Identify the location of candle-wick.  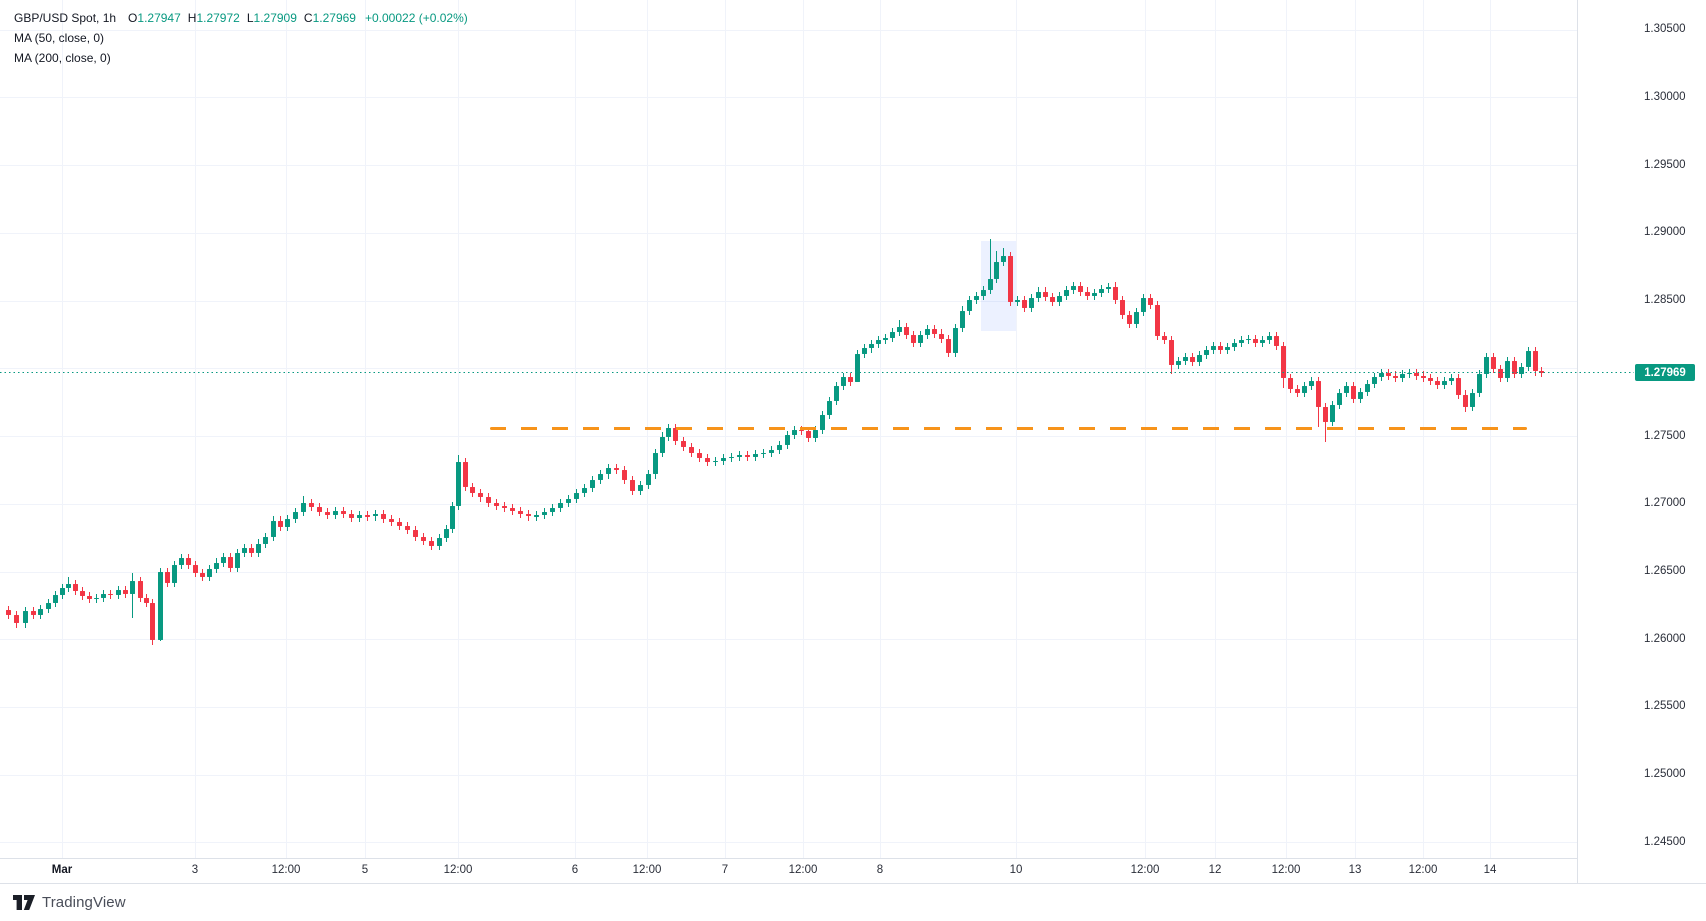
(1325, 422).